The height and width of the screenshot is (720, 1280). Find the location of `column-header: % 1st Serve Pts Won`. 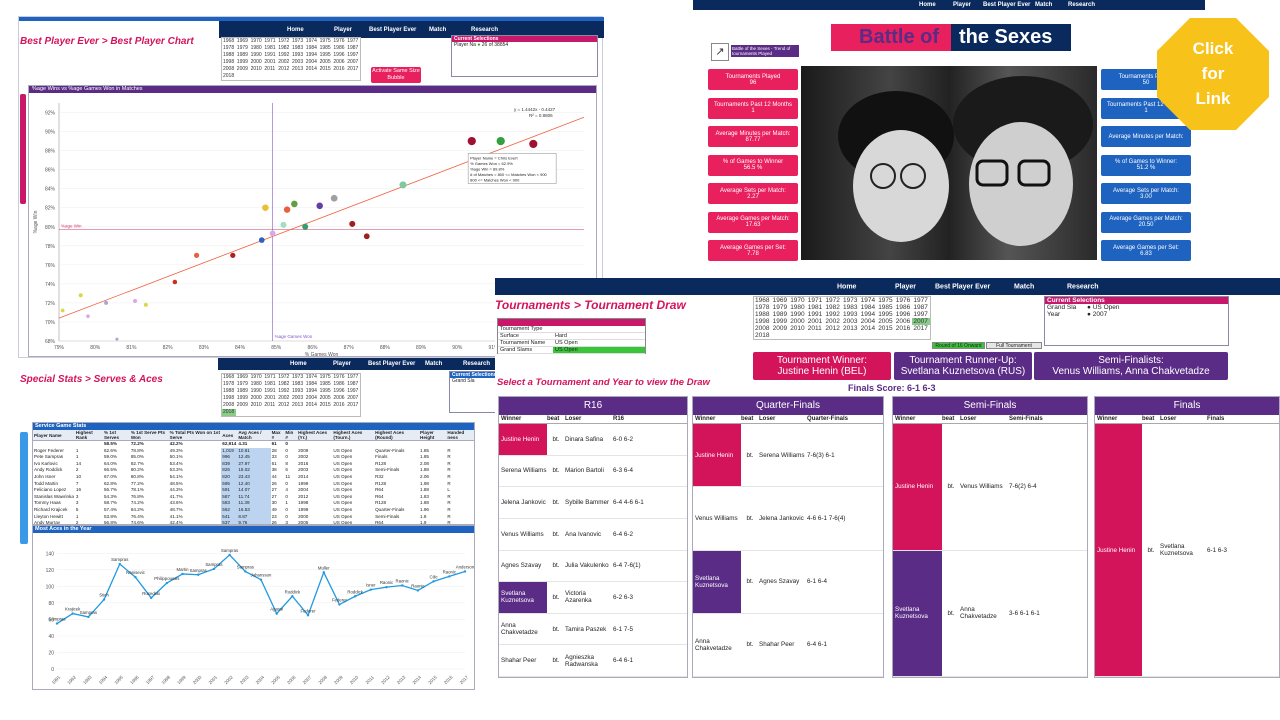

column-header: % 1st Serve Pts Won is located at coordinates (149, 435).